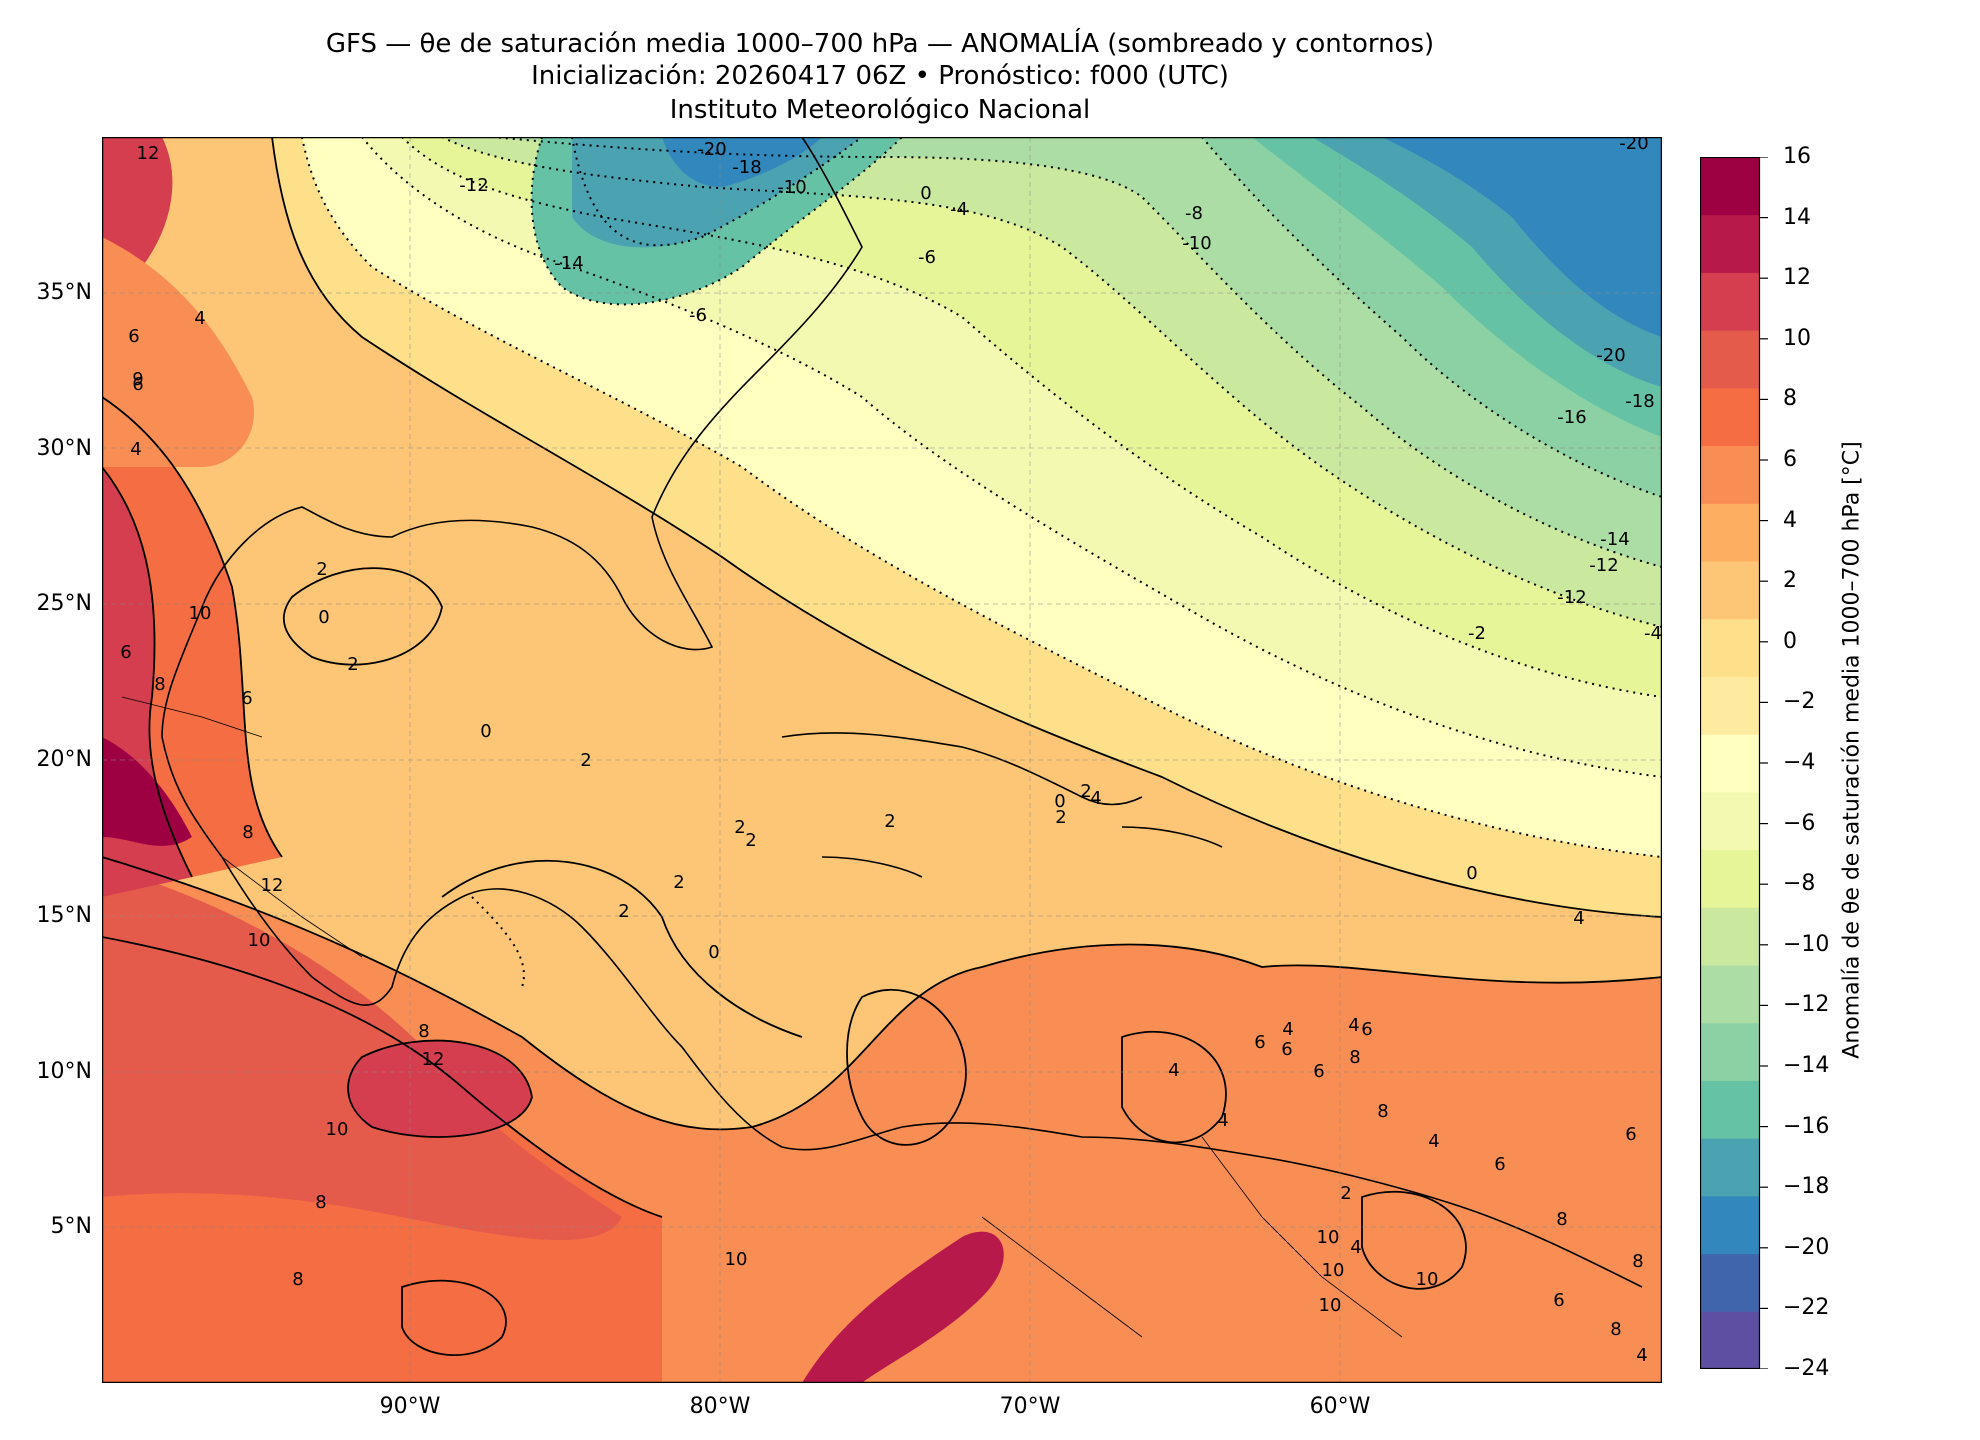 Image resolution: width=1980 pixels, height=1440 pixels. I want to click on lon-tick-90w: 90°W, so click(410, 1406).